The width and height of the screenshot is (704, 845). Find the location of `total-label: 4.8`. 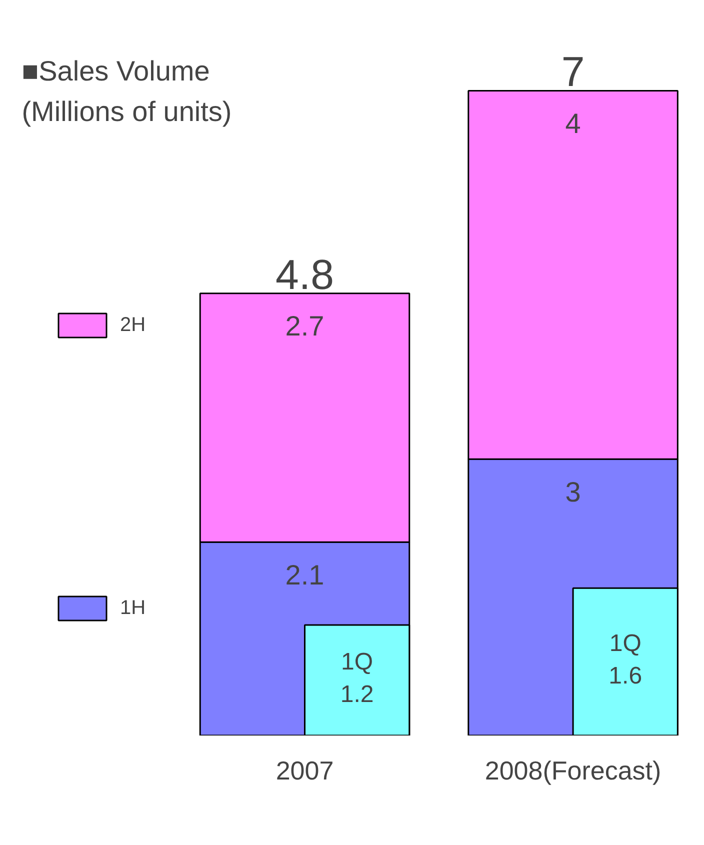

total-label: 4.8 is located at coordinates (305, 274).